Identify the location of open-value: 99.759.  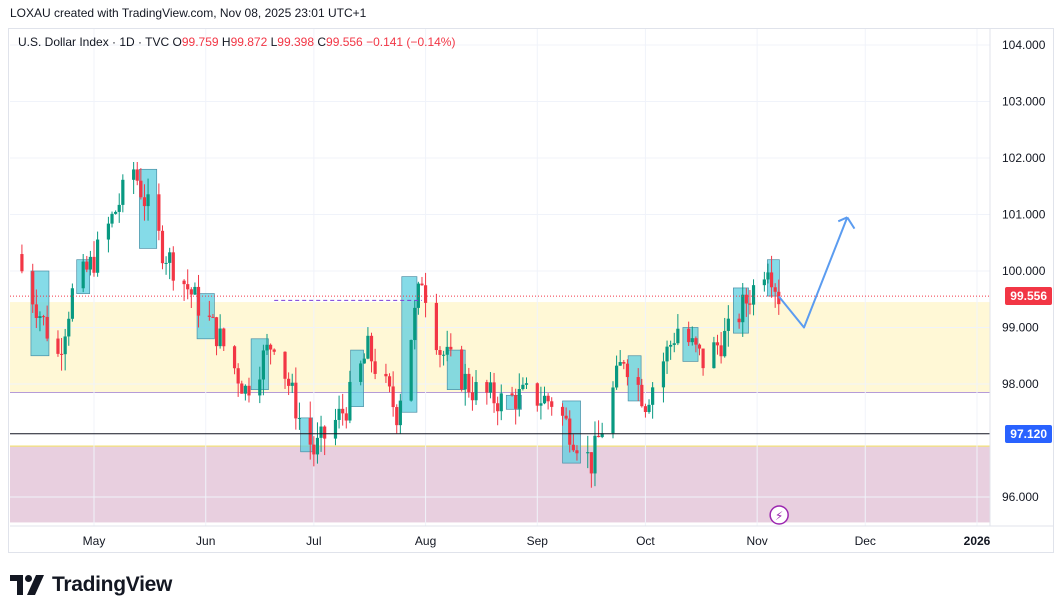
(200, 42).